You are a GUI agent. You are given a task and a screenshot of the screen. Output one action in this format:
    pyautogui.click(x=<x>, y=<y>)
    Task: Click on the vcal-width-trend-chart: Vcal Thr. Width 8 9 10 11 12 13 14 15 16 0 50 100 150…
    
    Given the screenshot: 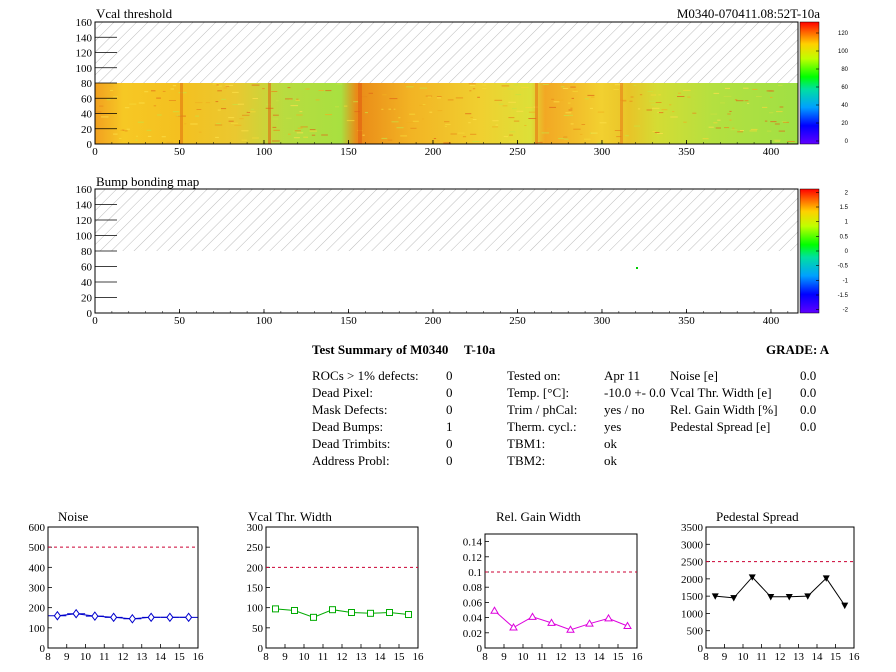 What is the action you would take?
    pyautogui.click(x=336, y=586)
    